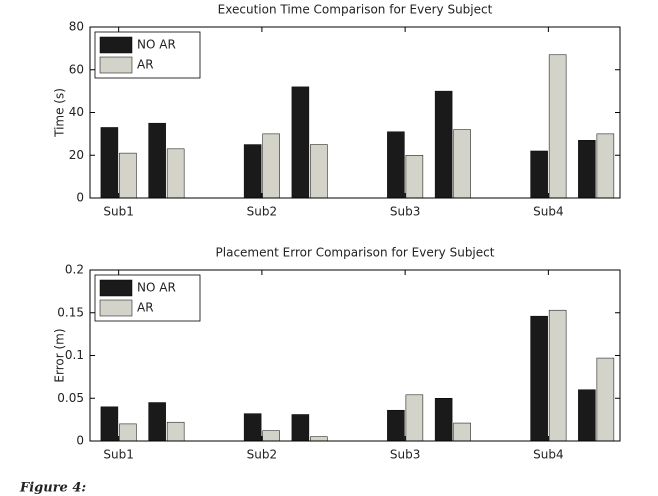  Describe the element at coordinates (76, 155) in the screenshot. I see `y-tick-label: 20` at that location.